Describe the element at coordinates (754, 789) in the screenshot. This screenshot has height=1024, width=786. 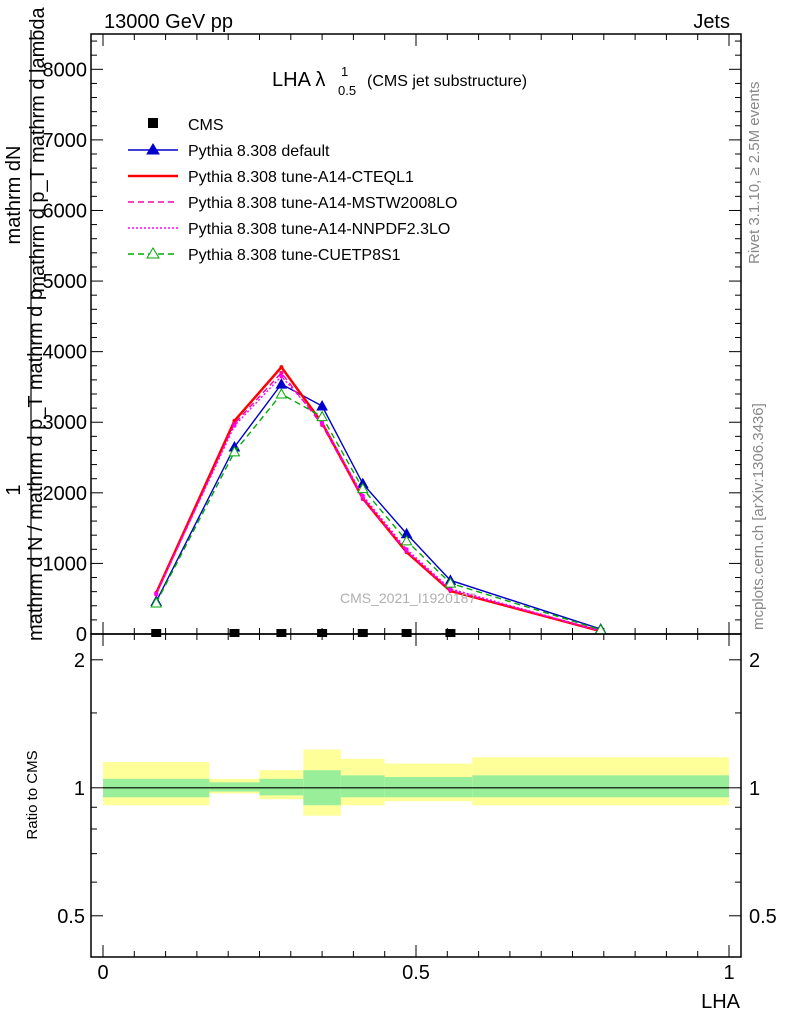
I see `ratio-y-tick-label-right: 1` at that location.